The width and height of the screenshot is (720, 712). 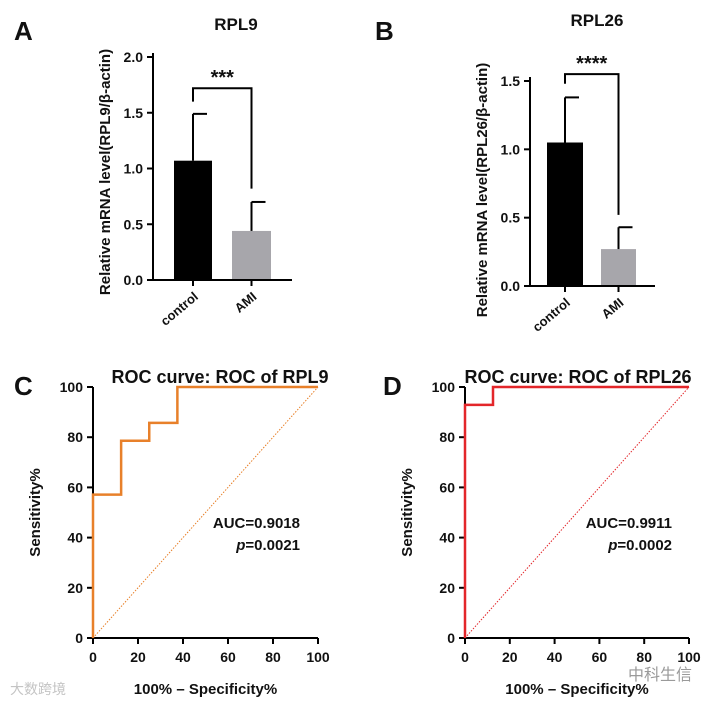 I want to click on p-value-label: p=0.0002, so click(x=639, y=545).